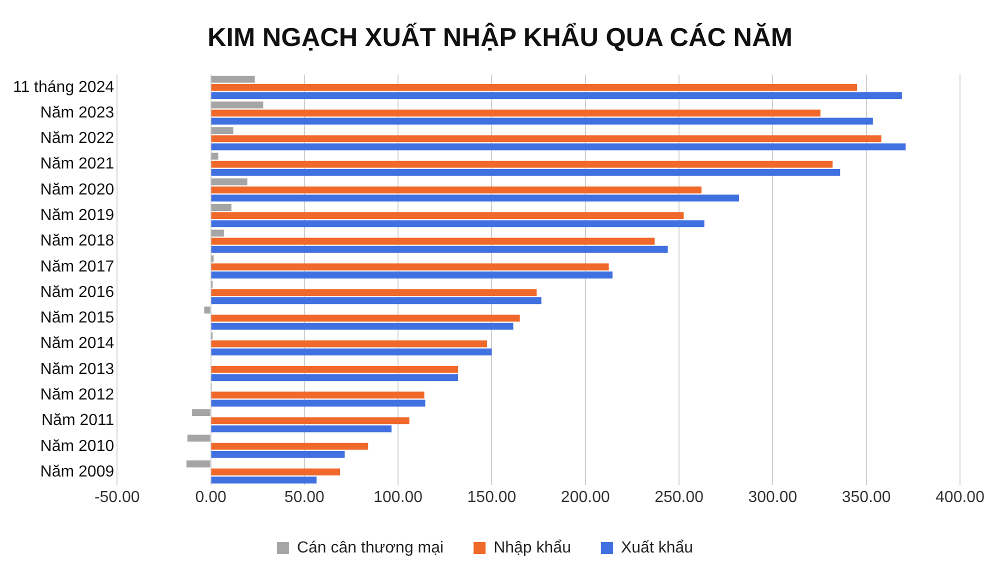 The image size is (1000, 576). What do you see at coordinates (532, 547) in the screenshot?
I see `legend-label: Nhập khẩu` at bounding box center [532, 547].